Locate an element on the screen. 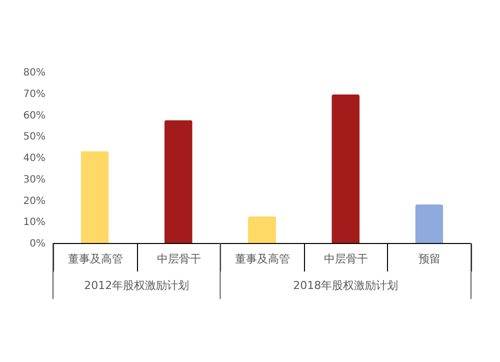 The width and height of the screenshot is (500, 362). text: 2018年股权激励计划 is located at coordinates (345, 285).